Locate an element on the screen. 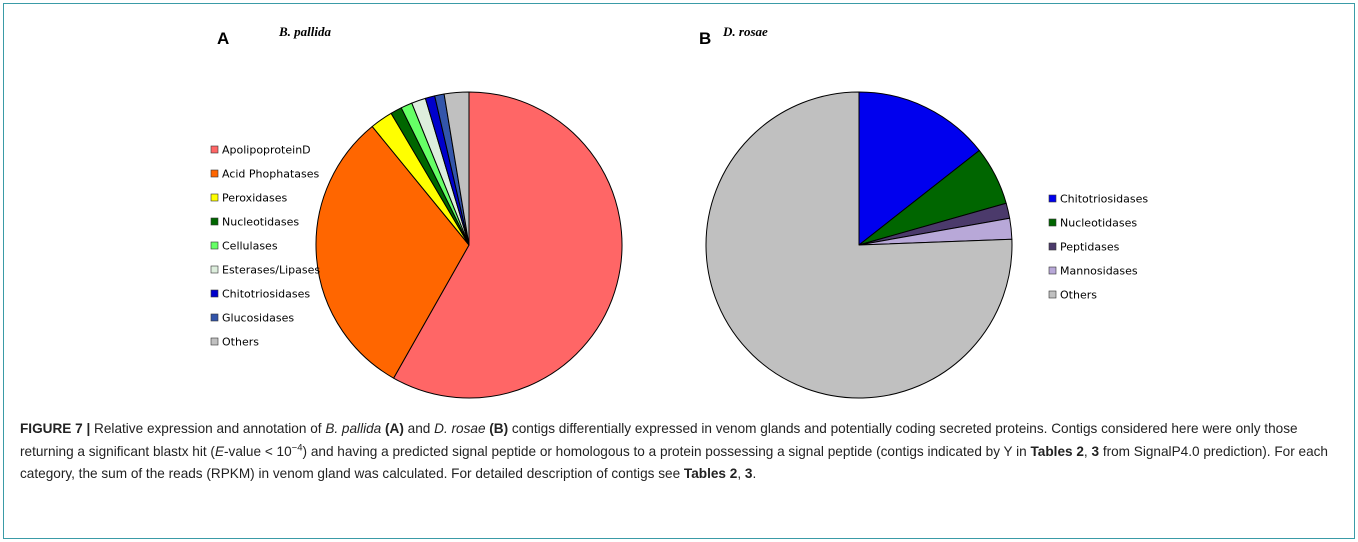  pie-a-legend-label-chitotriosidases: Chitotriosidases is located at coordinates (266, 294).